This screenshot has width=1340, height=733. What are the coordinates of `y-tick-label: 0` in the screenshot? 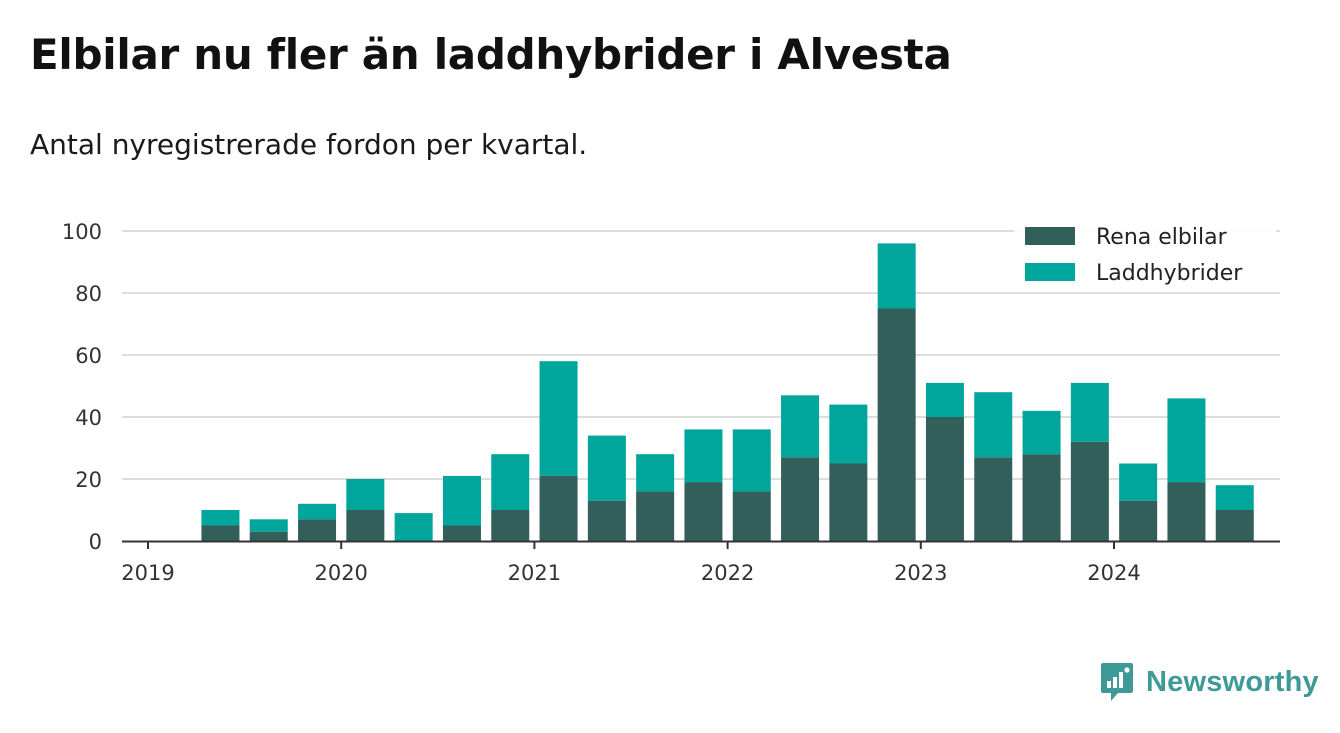 It's located at (95, 542).